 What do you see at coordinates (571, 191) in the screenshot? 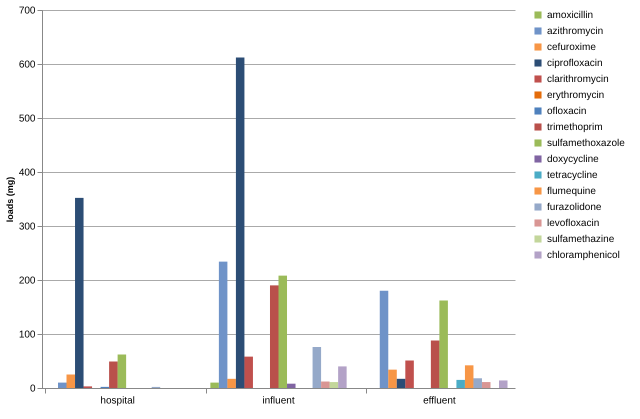
I see `legend-label: flumequine` at bounding box center [571, 191].